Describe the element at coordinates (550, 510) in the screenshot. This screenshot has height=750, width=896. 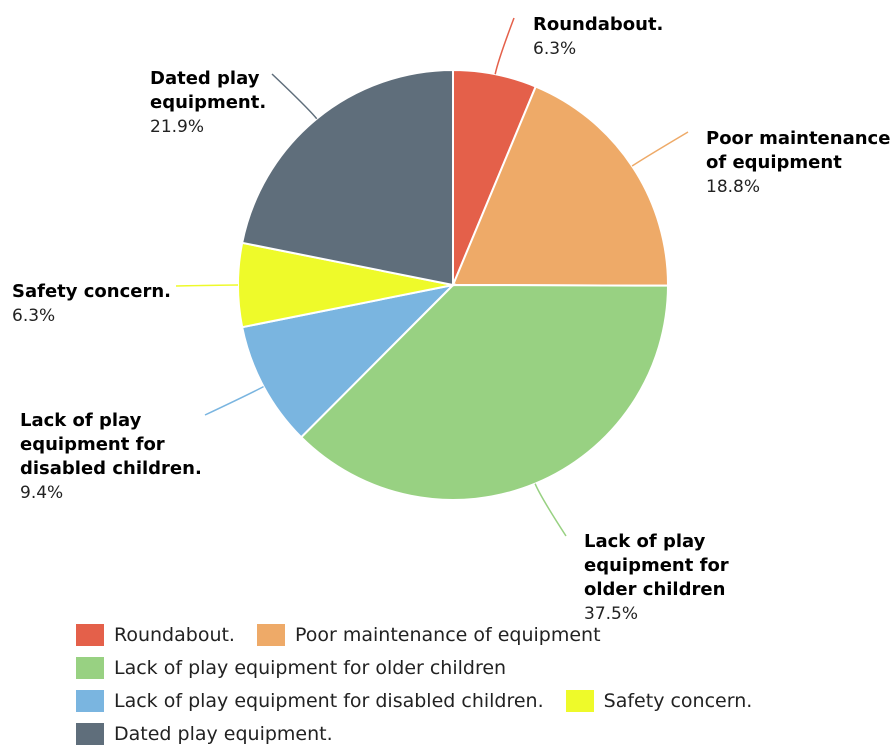
I see `connector-lack-of-play-equipment-for-older-children` at that location.